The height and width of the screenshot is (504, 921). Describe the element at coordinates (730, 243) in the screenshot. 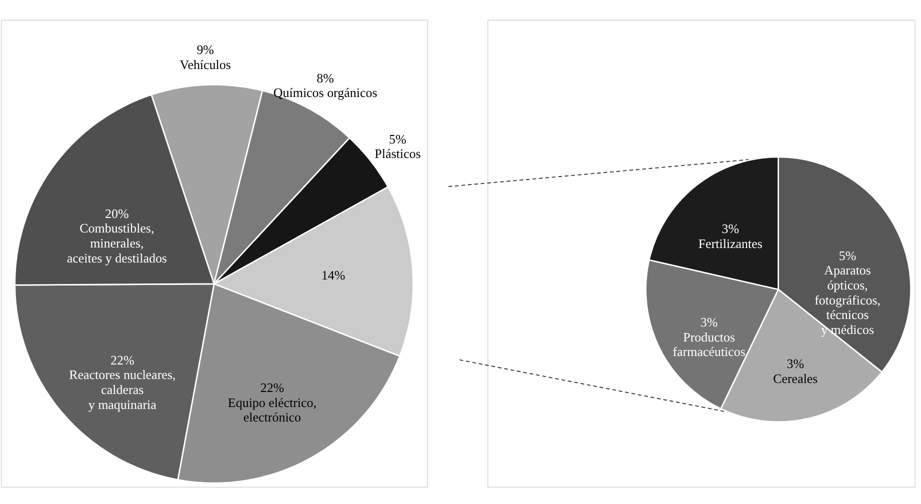

I see `slice-label: Fertilizantes` at that location.